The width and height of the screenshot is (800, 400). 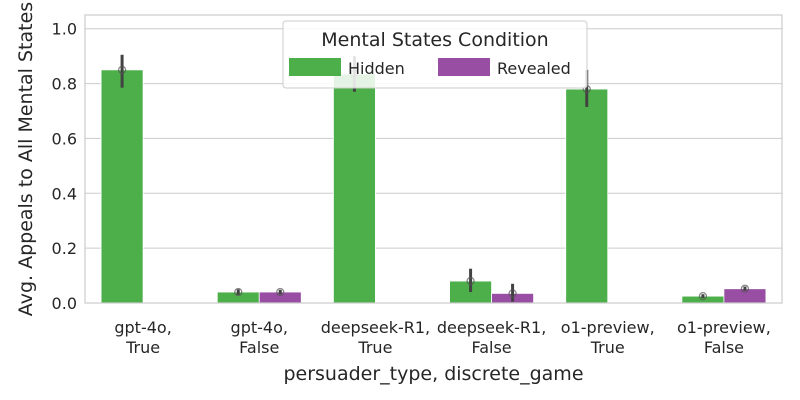 What do you see at coordinates (376, 68) in the screenshot?
I see `legend-label-hidden: Hidden` at bounding box center [376, 68].